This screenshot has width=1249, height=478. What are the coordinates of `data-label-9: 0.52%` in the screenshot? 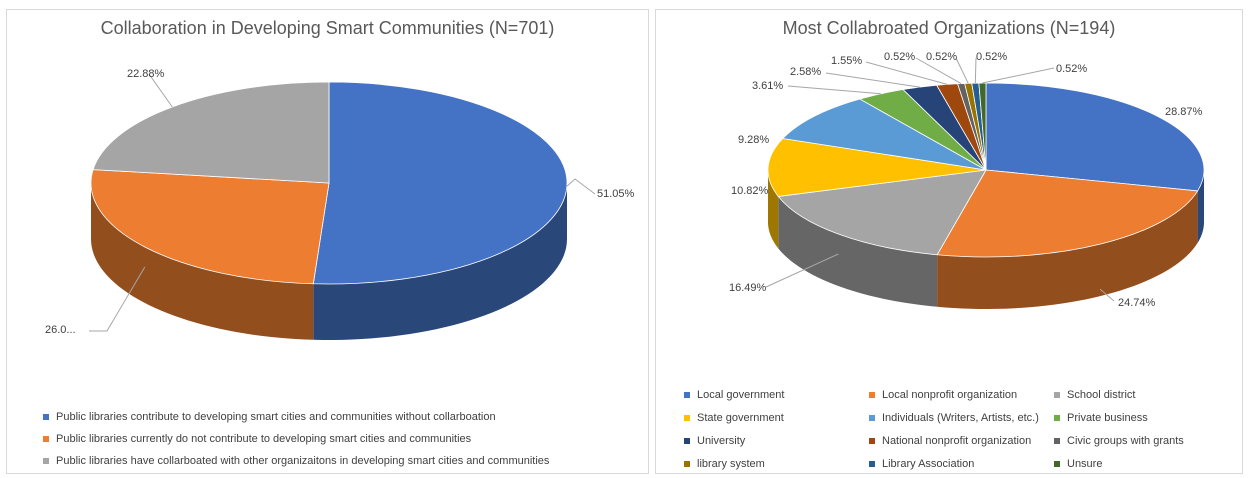 It's located at (941, 57).